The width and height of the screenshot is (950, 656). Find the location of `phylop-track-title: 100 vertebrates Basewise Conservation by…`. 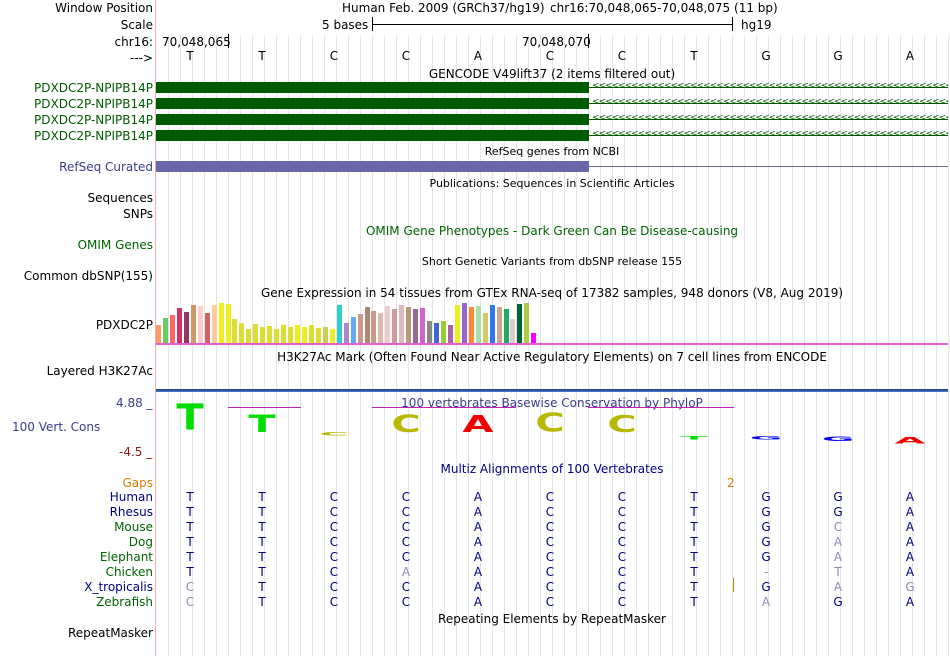

phylop-track-title: 100 vertebrates Basewise Conservation by… is located at coordinates (552, 403).